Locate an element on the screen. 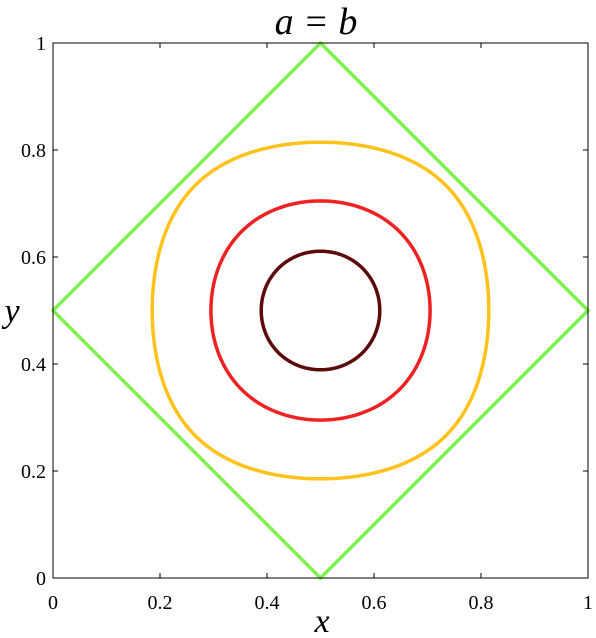 The image size is (596, 638). y-tick-label: 0.8 is located at coordinates (33, 151).